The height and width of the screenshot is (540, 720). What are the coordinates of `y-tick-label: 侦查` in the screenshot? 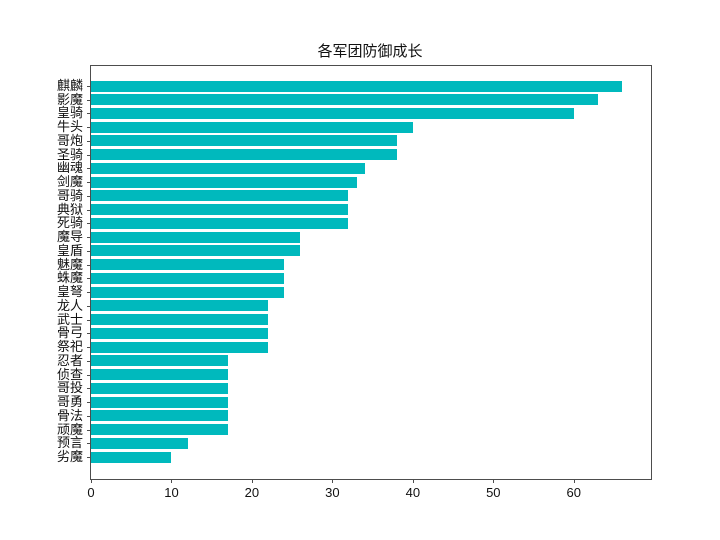 It's located at (69, 374).